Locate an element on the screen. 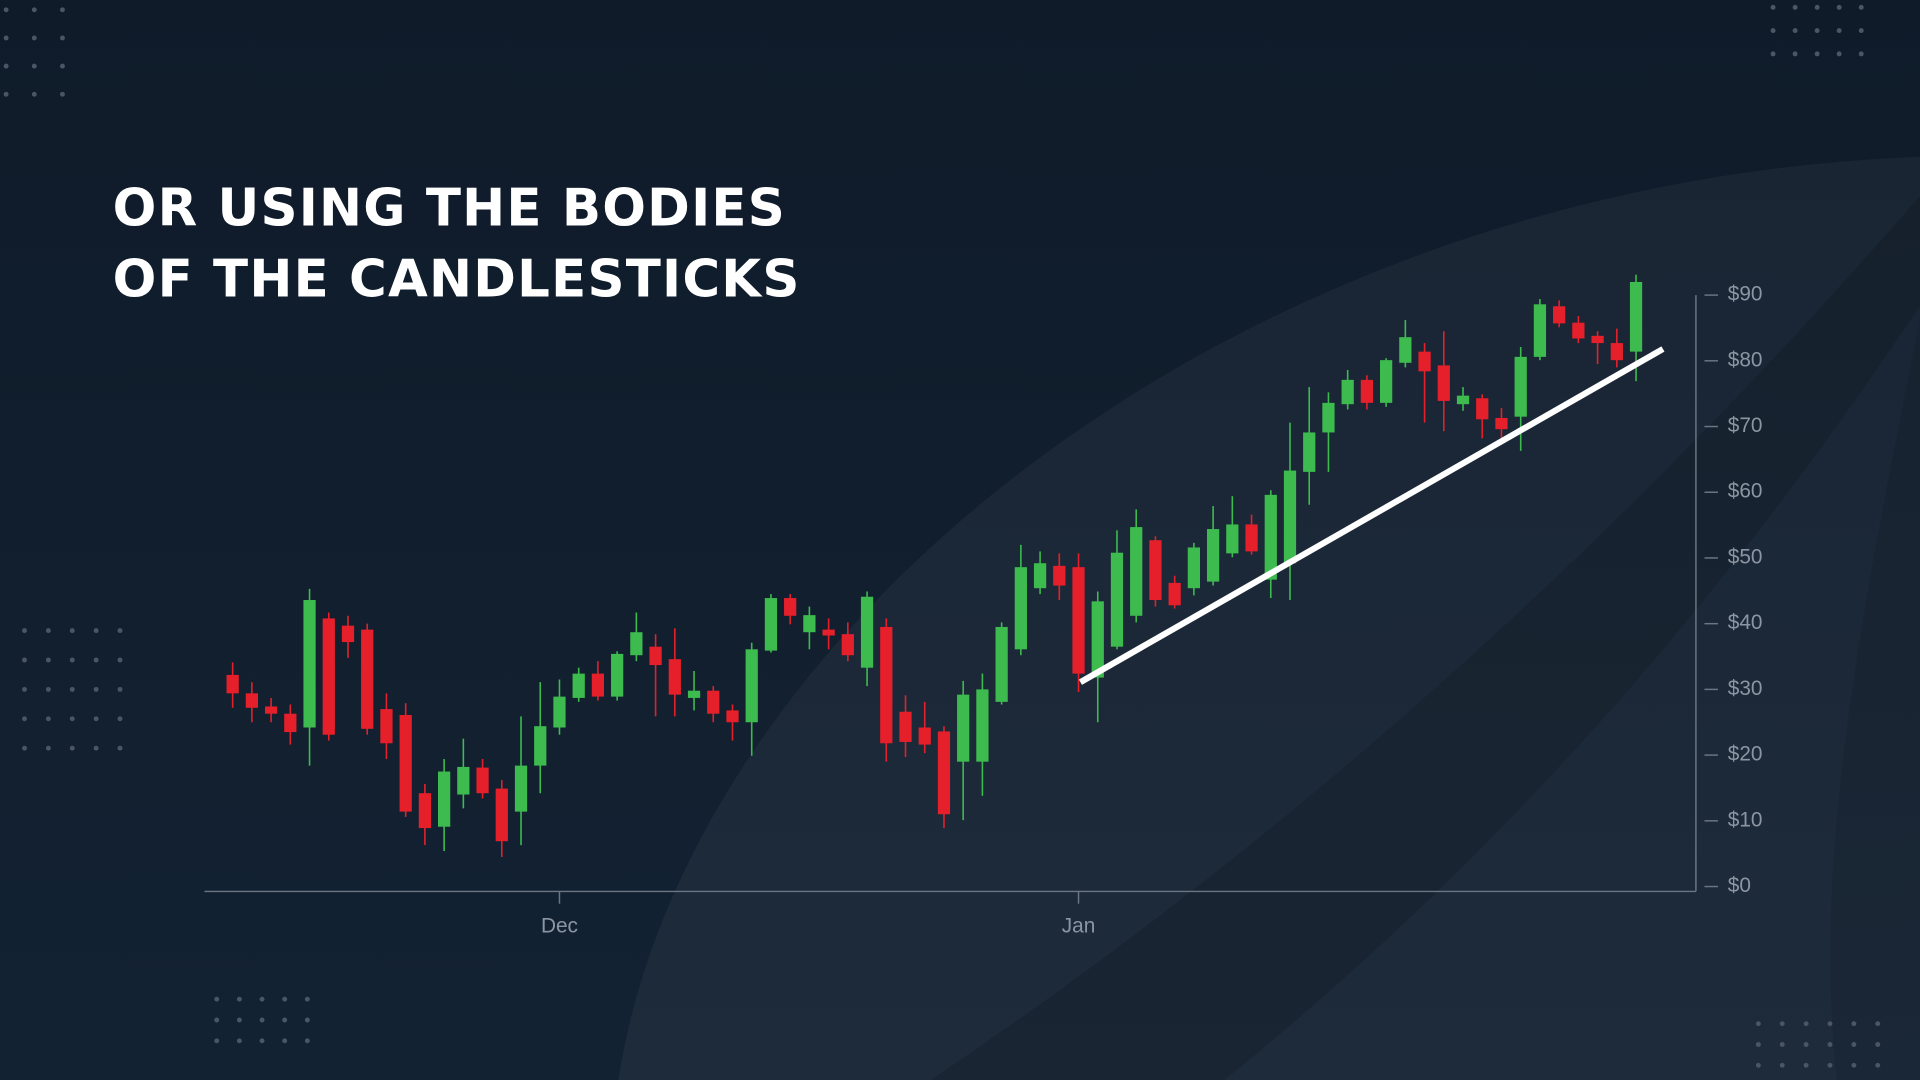  y-tick-label: $60 is located at coordinates (1745, 491).